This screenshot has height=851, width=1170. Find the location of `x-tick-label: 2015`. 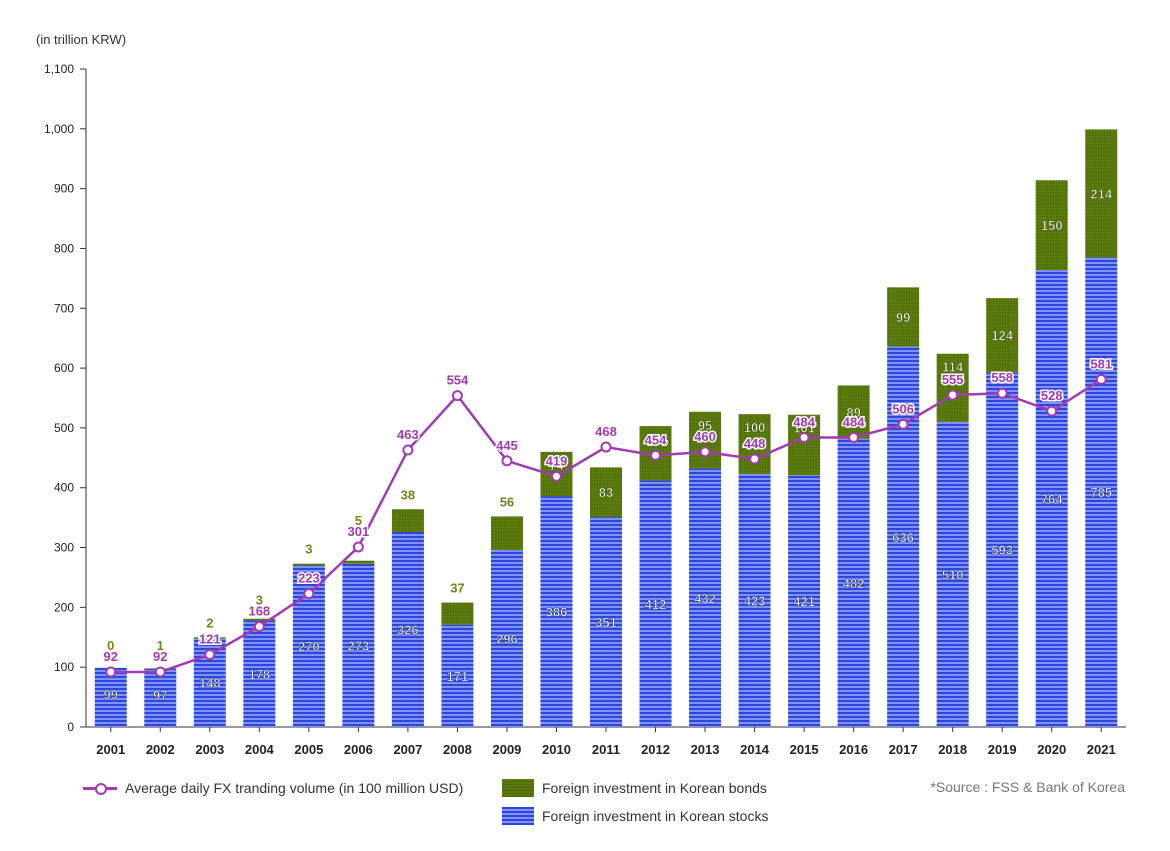

x-tick-label: 2015 is located at coordinates (804, 749).